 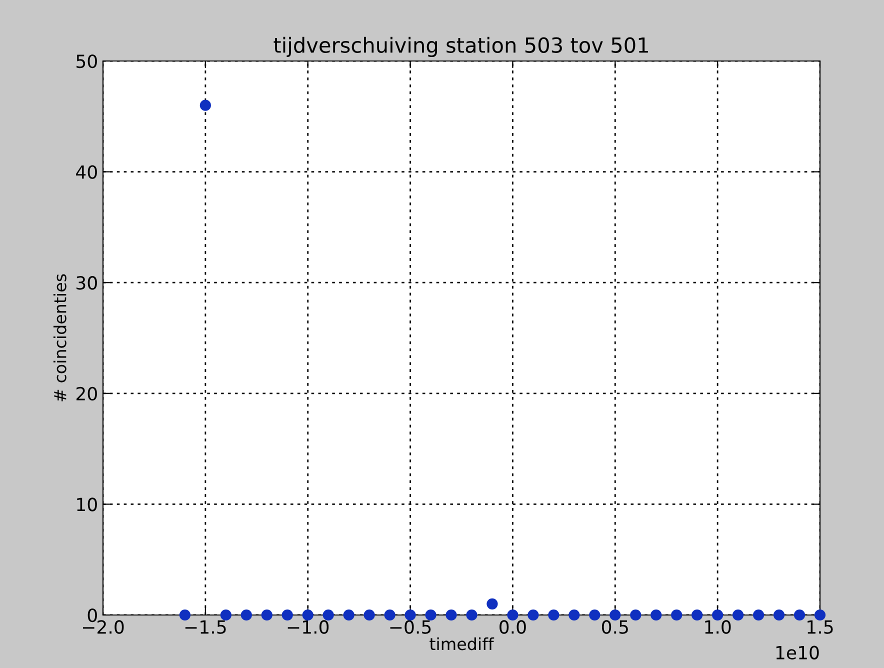 What do you see at coordinates (308, 627) in the screenshot?
I see `x-tick-label: −1.0` at bounding box center [308, 627].